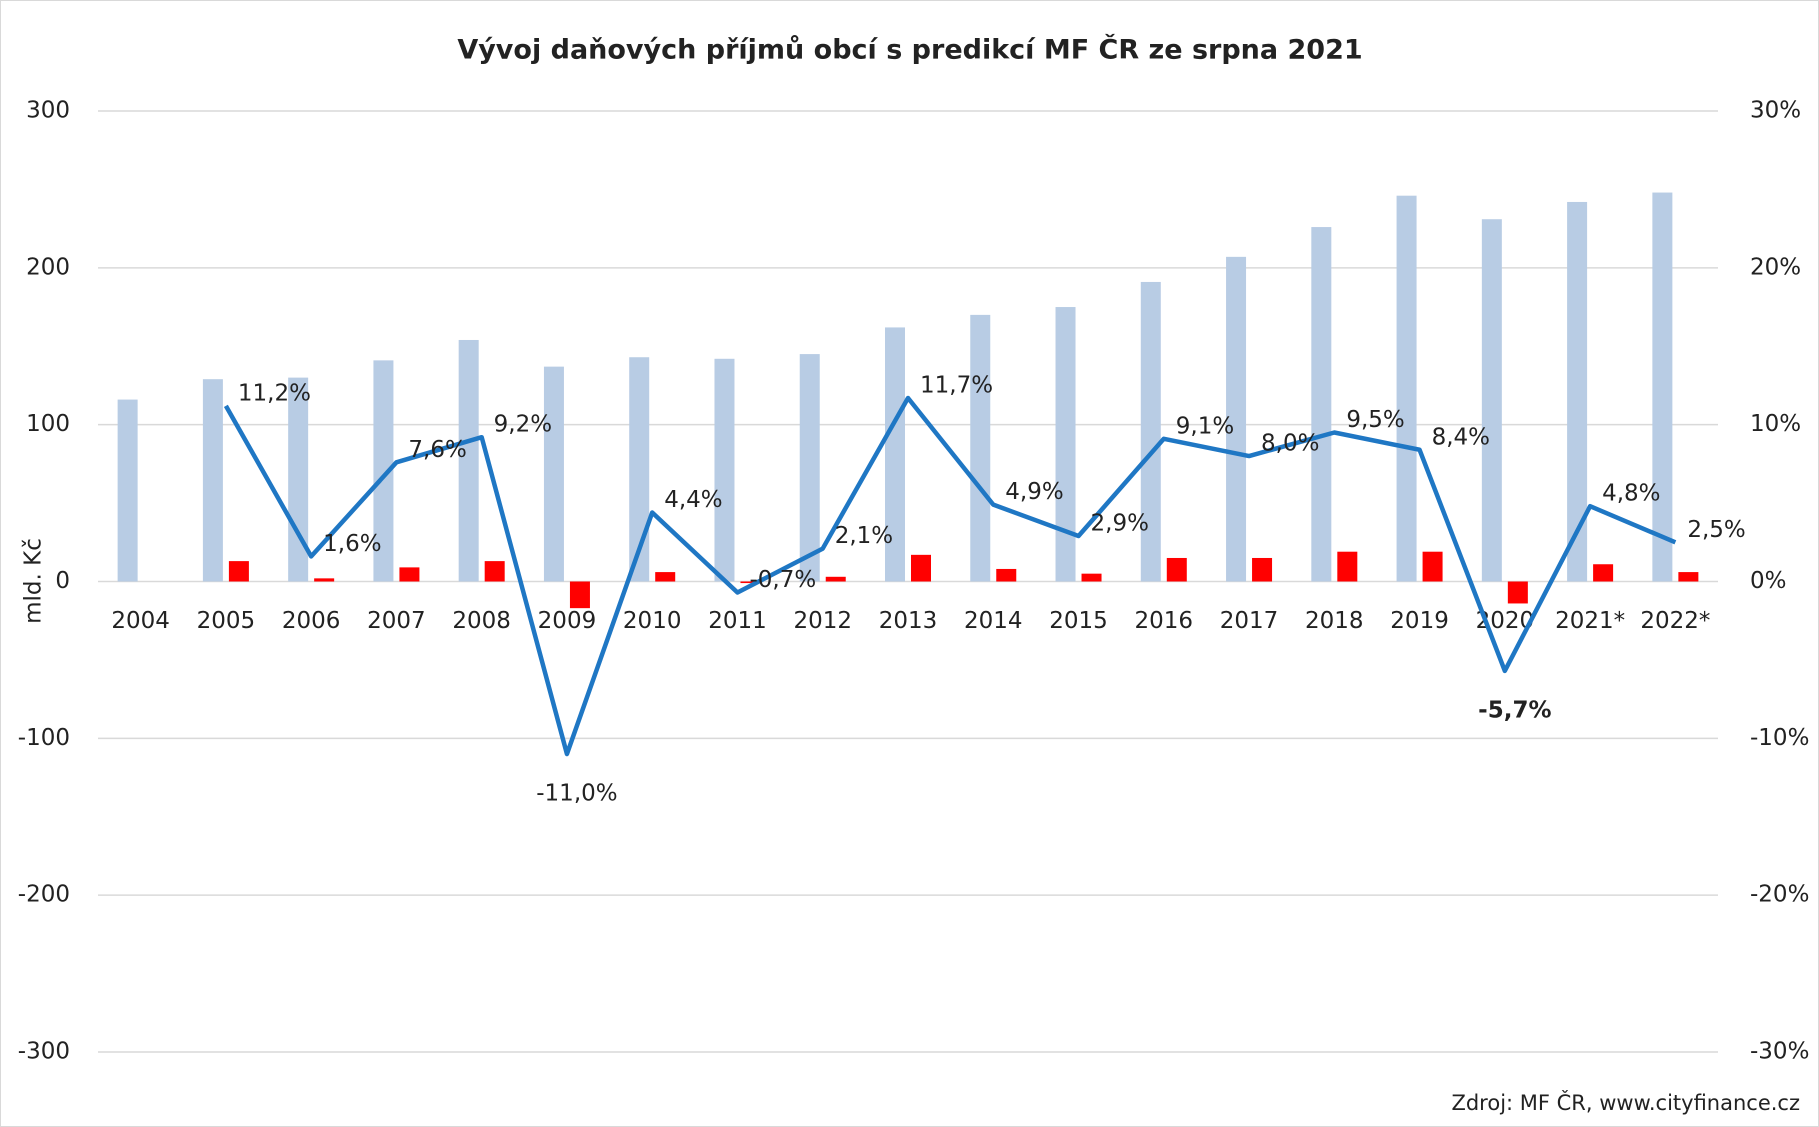 The width and height of the screenshot is (1819, 1127). I want to click on y-tick-label: -200, so click(44, 895).